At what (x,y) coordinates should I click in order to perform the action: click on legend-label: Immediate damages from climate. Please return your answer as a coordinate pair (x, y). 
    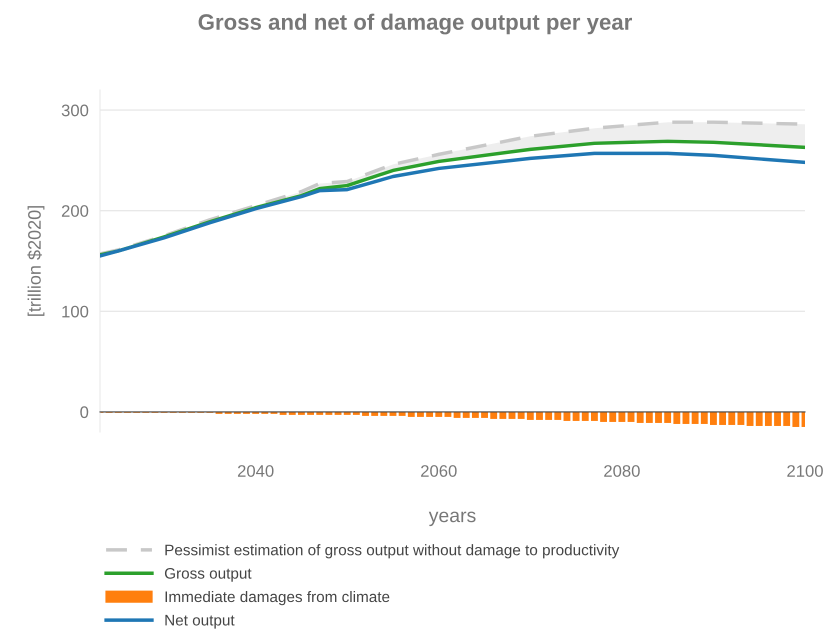
    Looking at the image, I should click on (278, 598).